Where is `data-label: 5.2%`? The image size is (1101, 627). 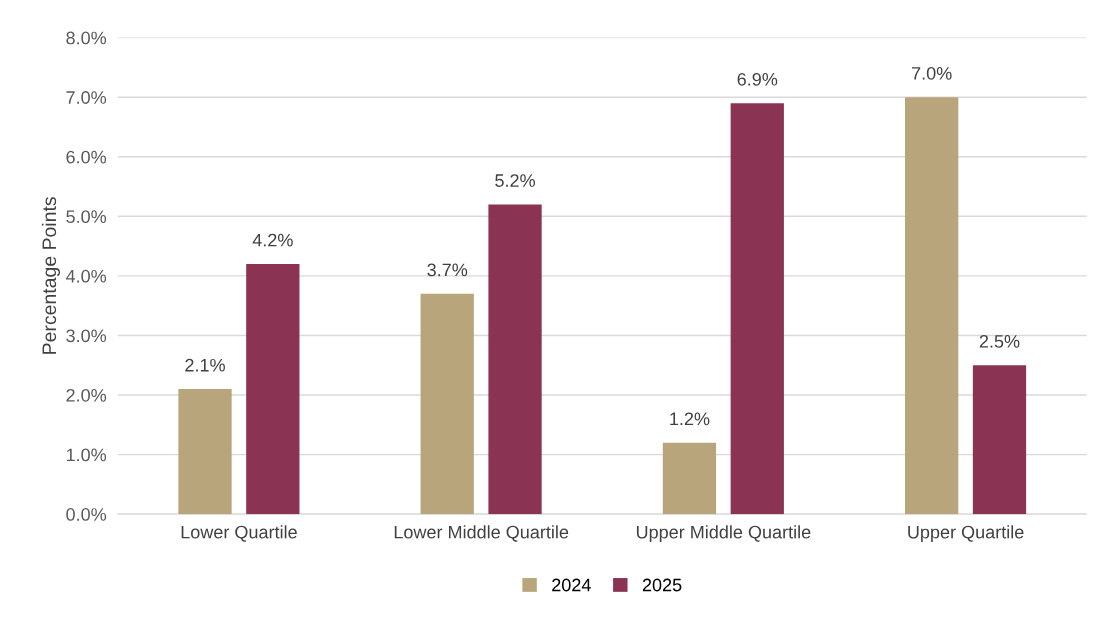 data-label: 5.2% is located at coordinates (515, 180).